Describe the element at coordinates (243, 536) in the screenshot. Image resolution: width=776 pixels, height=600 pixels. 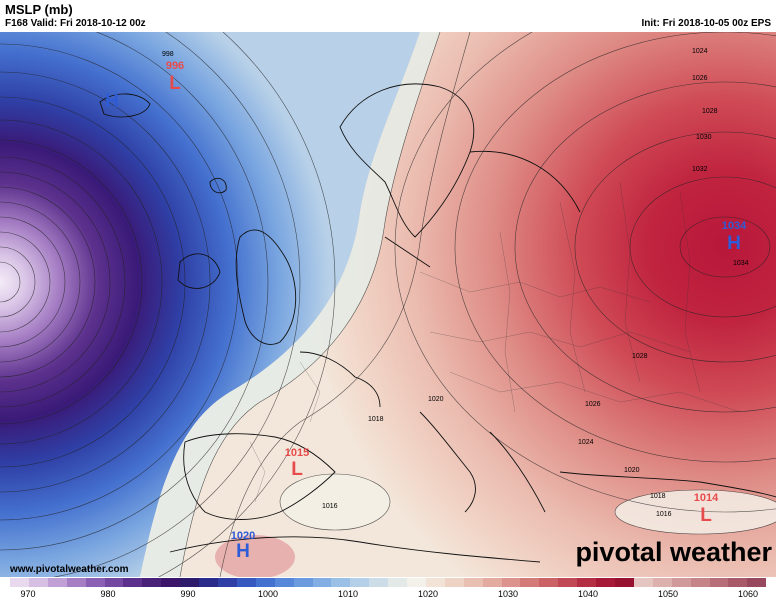
I see `sahara-high-value: 1020` at that location.